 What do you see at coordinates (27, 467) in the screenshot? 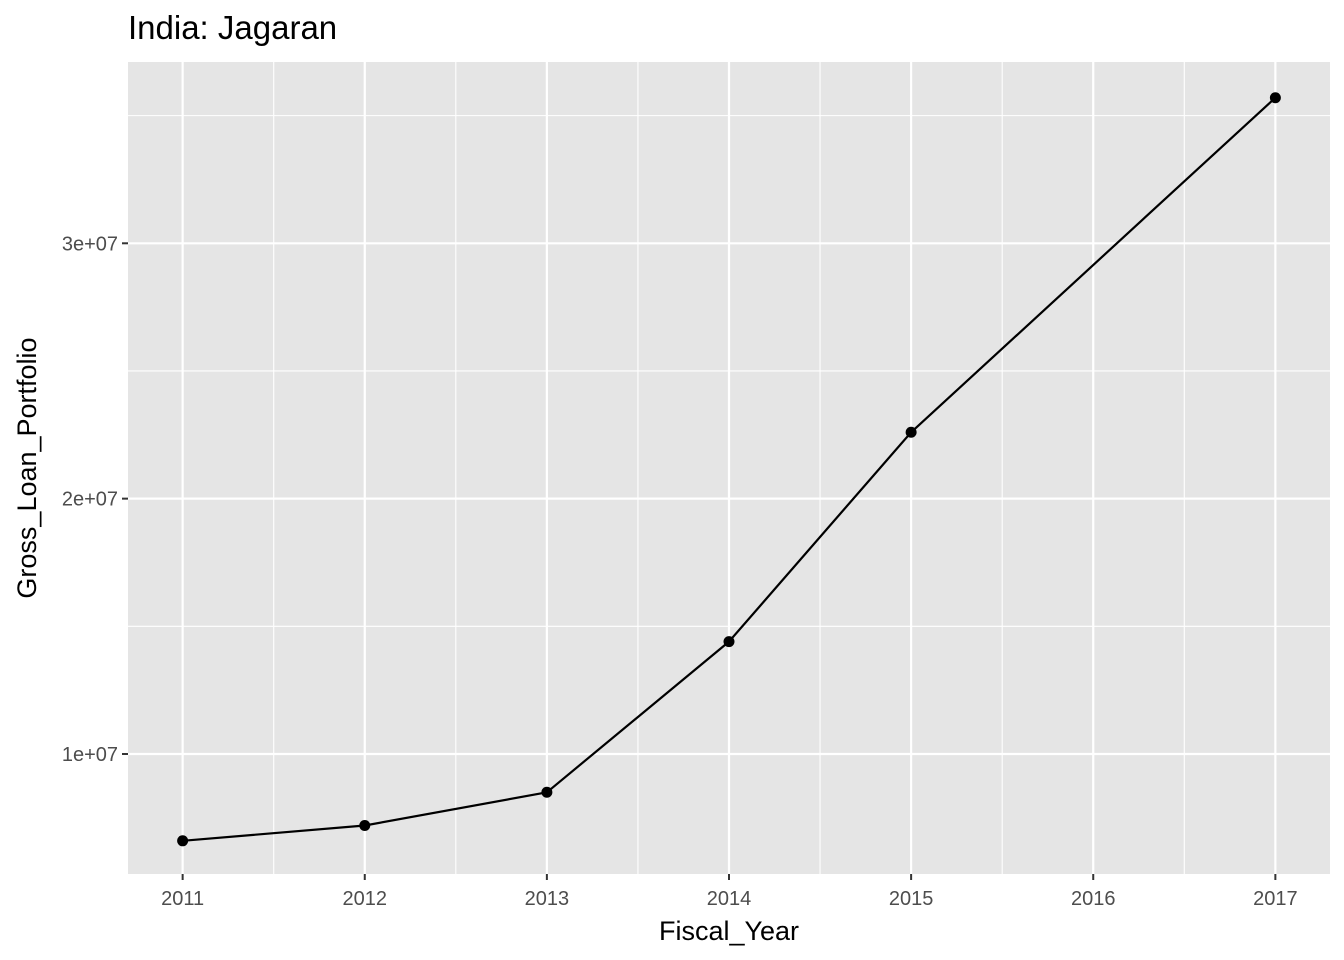
I see `y-axis-title: Gross_Loan_Portfolio` at bounding box center [27, 467].